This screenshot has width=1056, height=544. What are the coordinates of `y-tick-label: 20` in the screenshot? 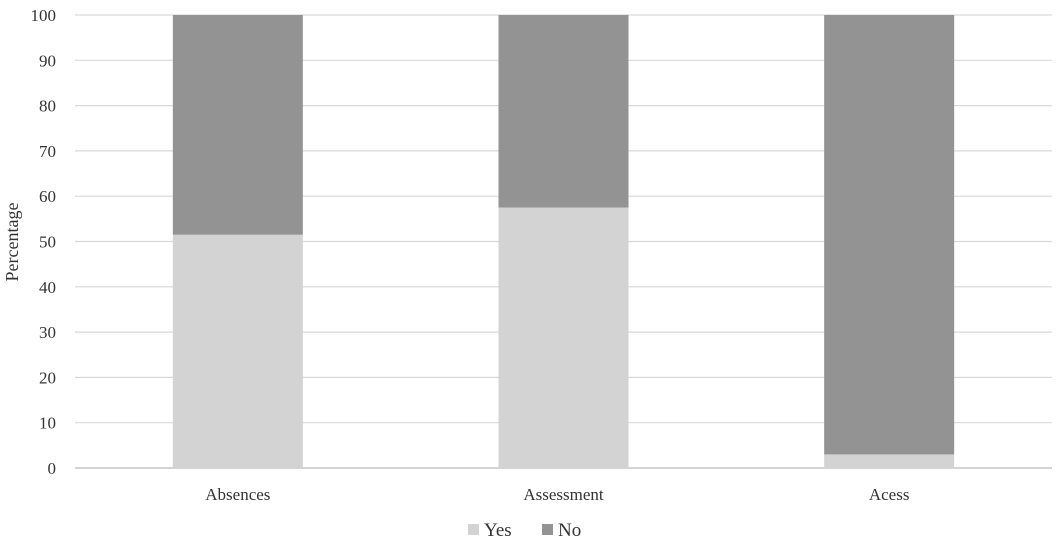 It's located at (47, 377).